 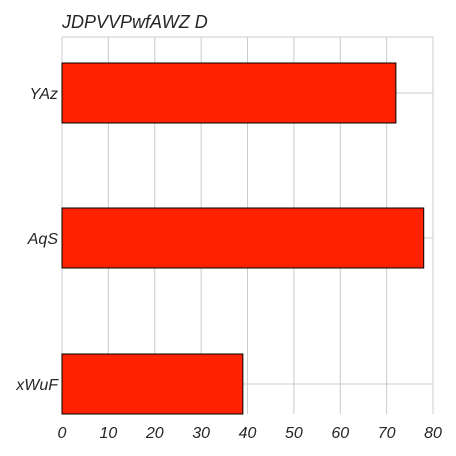 I want to click on x-tick-label: 40, so click(x=248, y=433).